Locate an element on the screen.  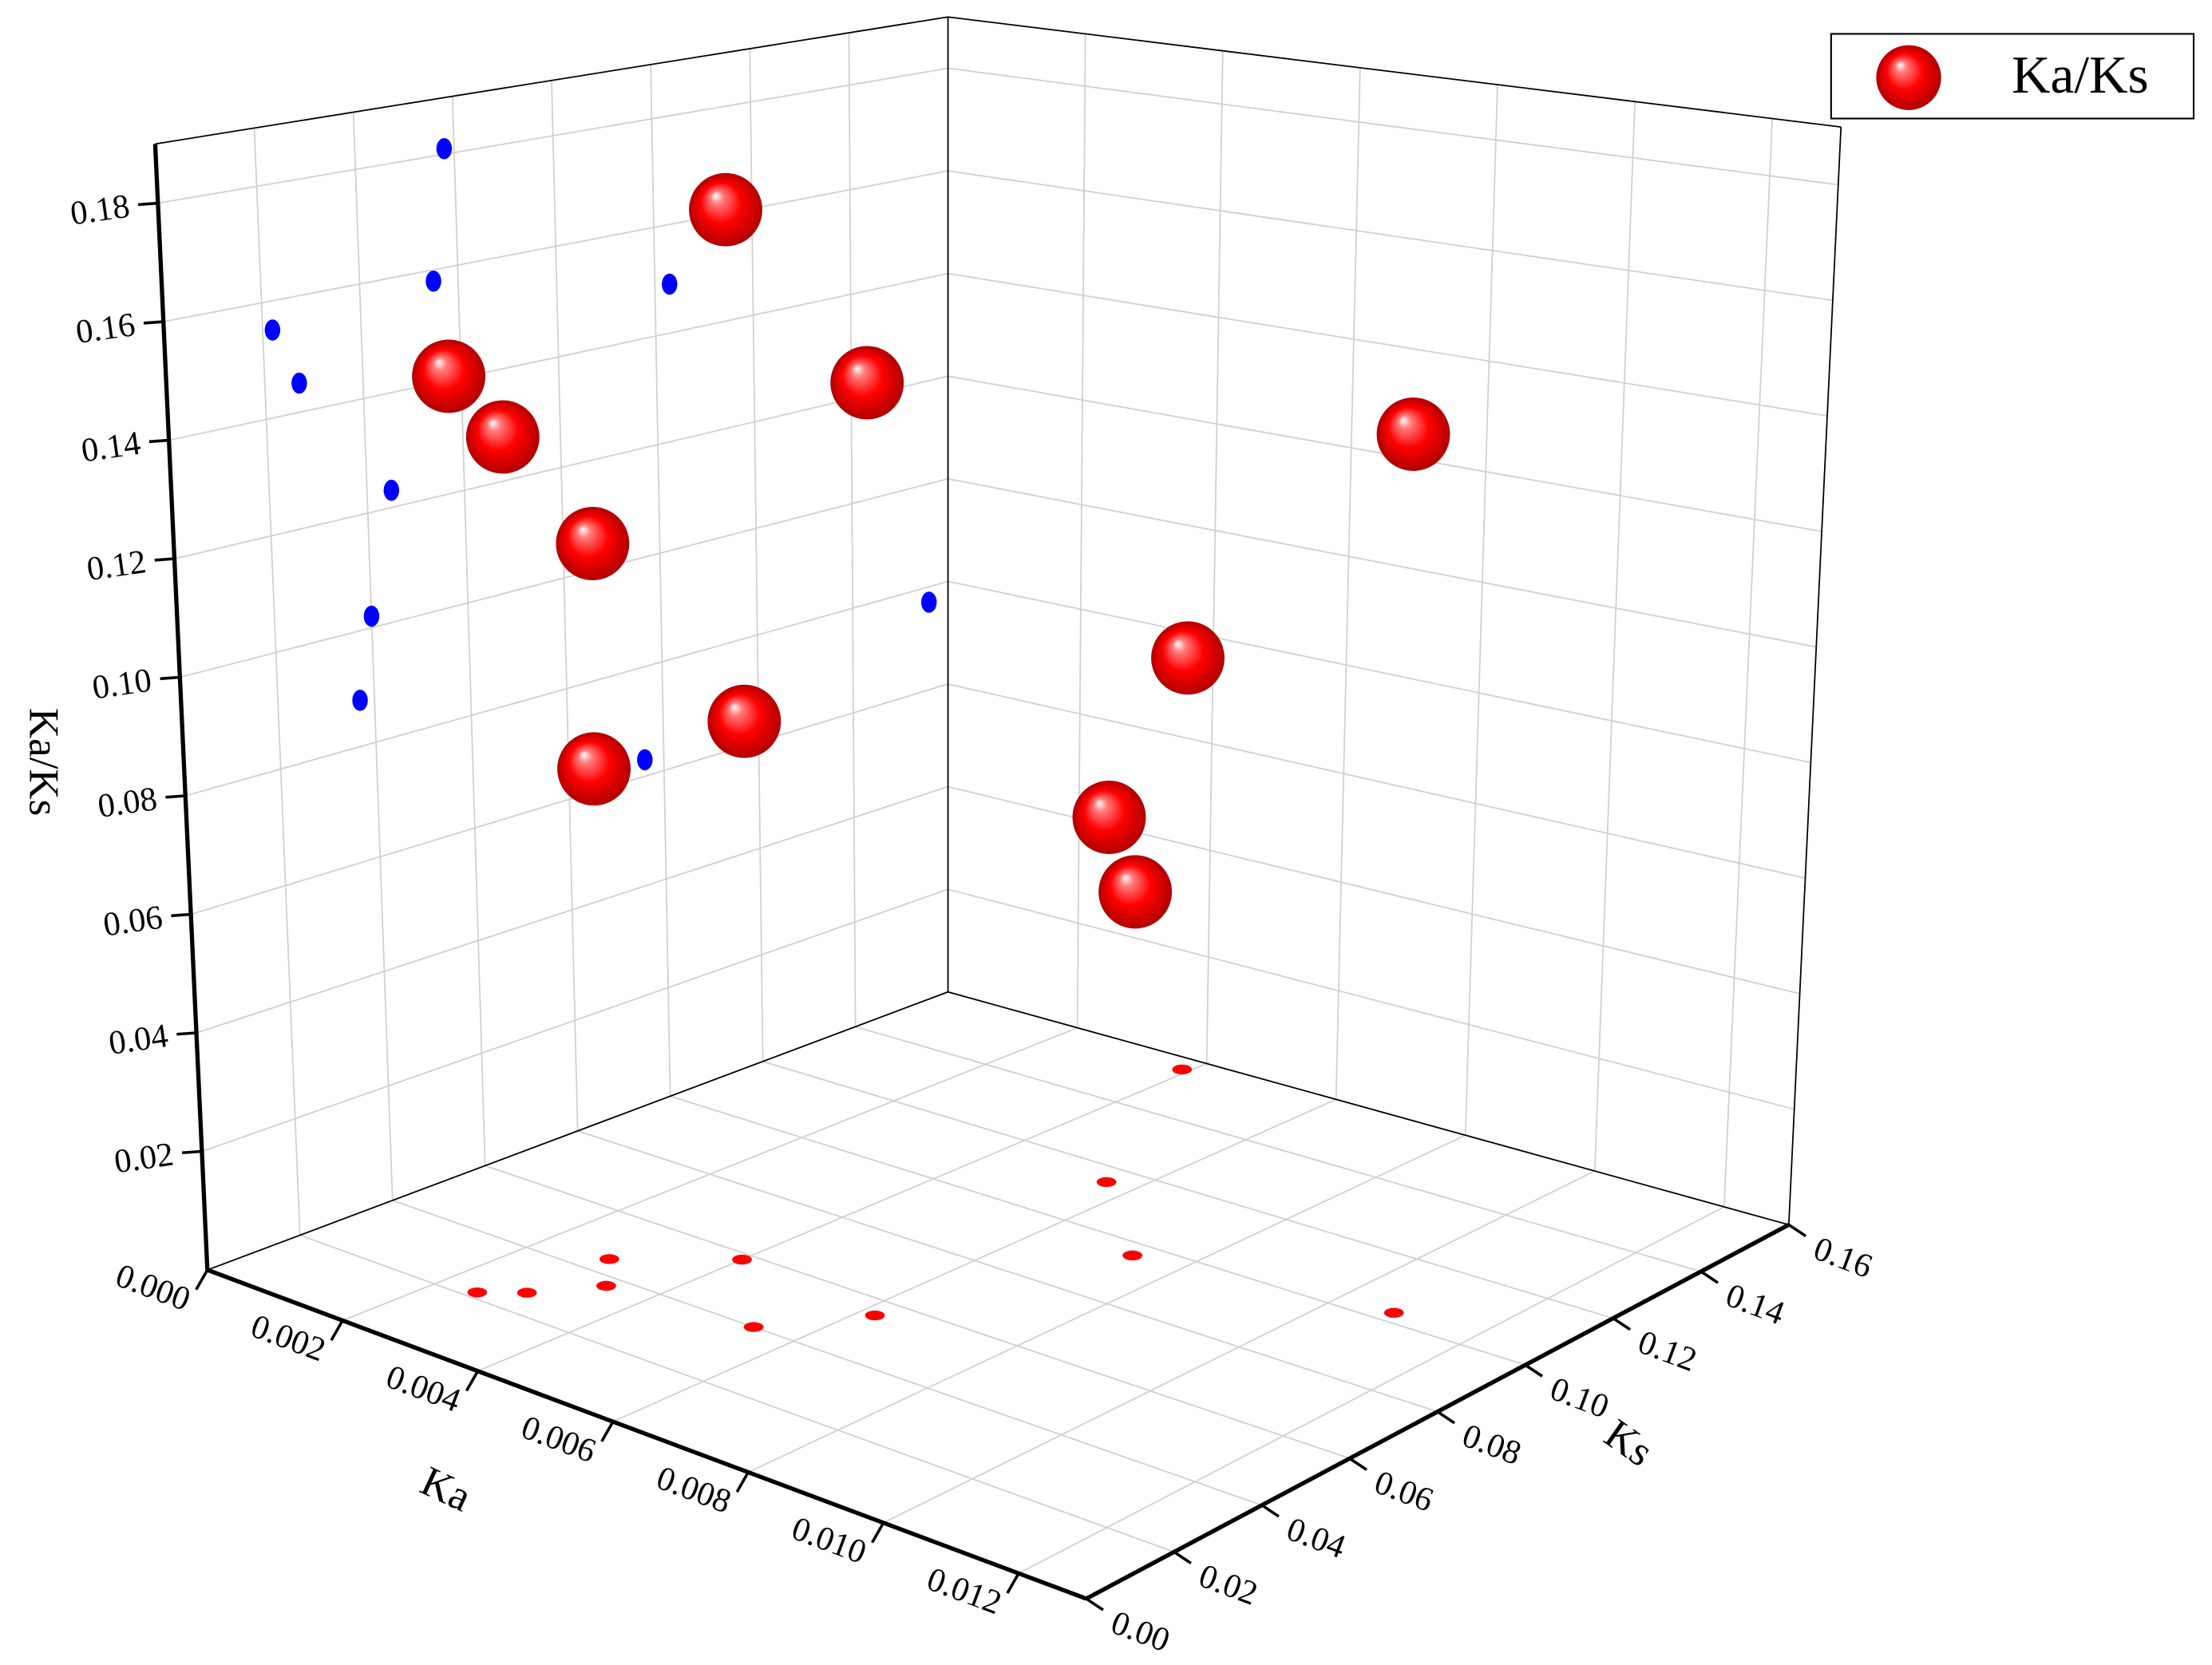
z-tick-label: 0.14 is located at coordinates (111, 447).